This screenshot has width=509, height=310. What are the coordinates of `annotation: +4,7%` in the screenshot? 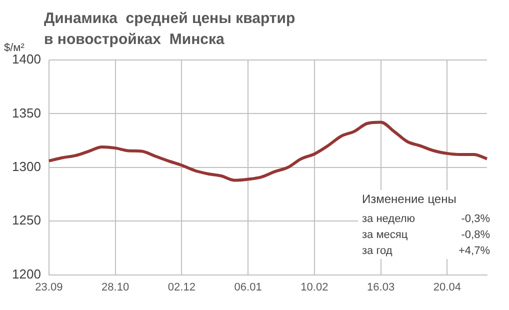 It's located at (474, 251).